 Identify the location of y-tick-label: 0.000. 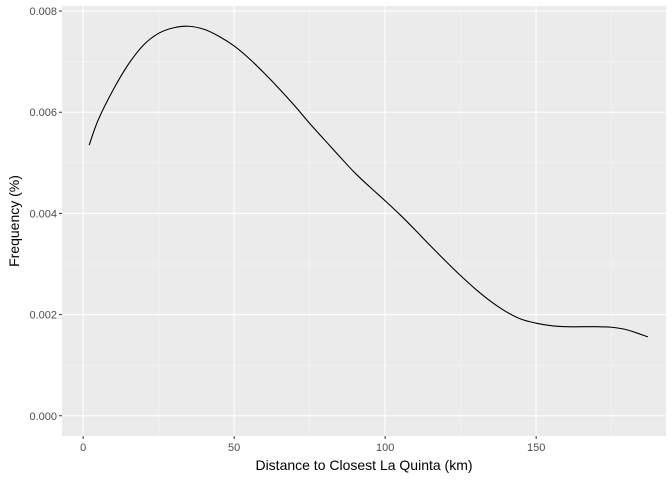
(43, 417).